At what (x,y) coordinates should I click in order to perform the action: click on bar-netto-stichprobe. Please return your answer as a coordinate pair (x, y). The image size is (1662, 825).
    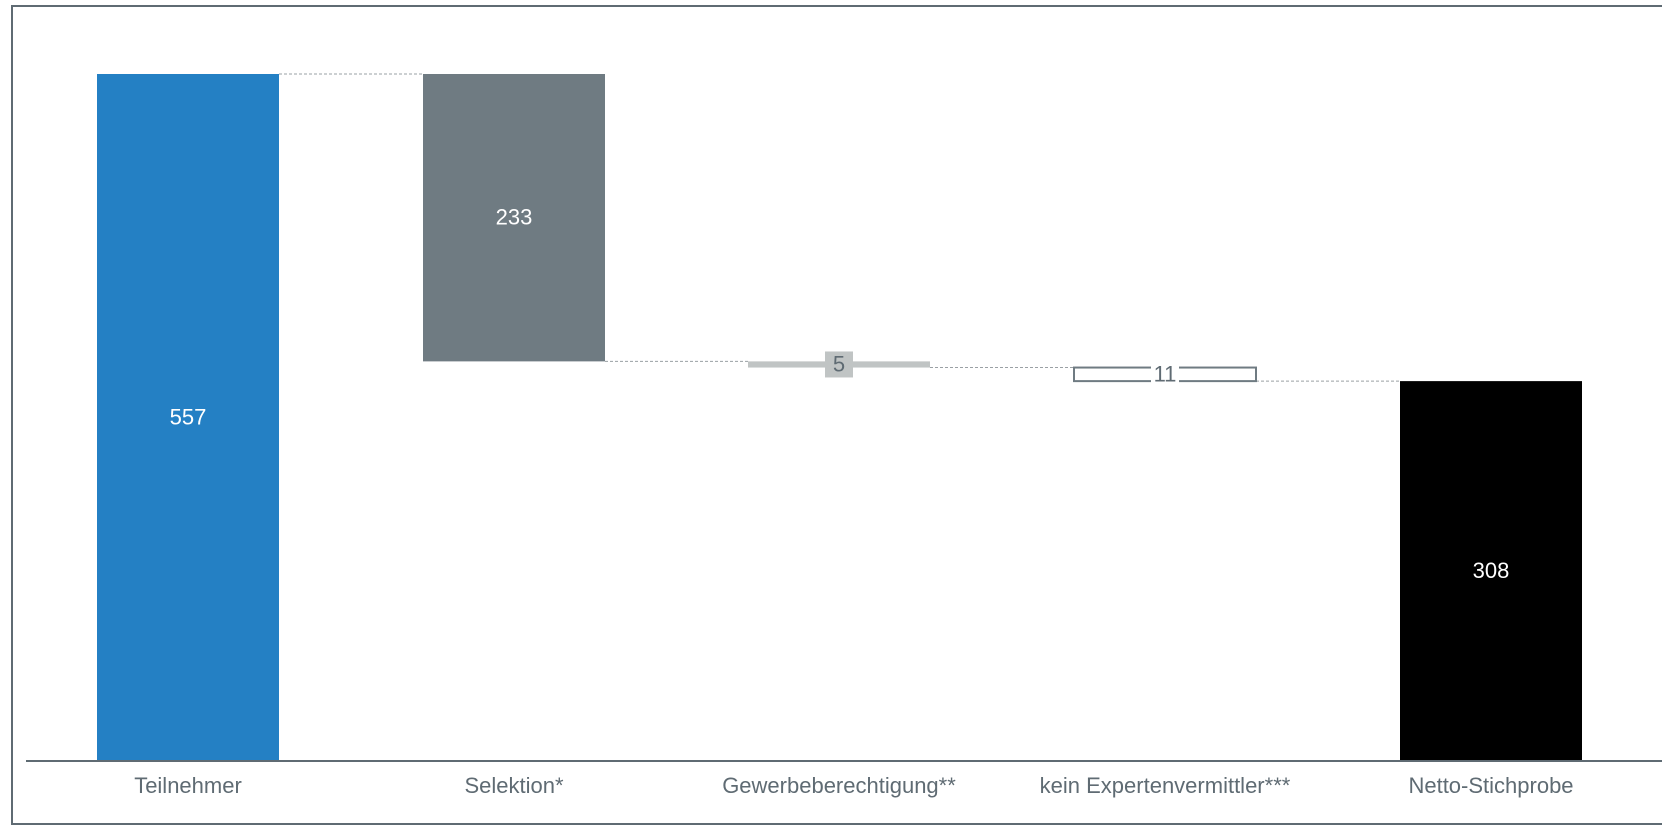
    Looking at the image, I should click on (1491, 571).